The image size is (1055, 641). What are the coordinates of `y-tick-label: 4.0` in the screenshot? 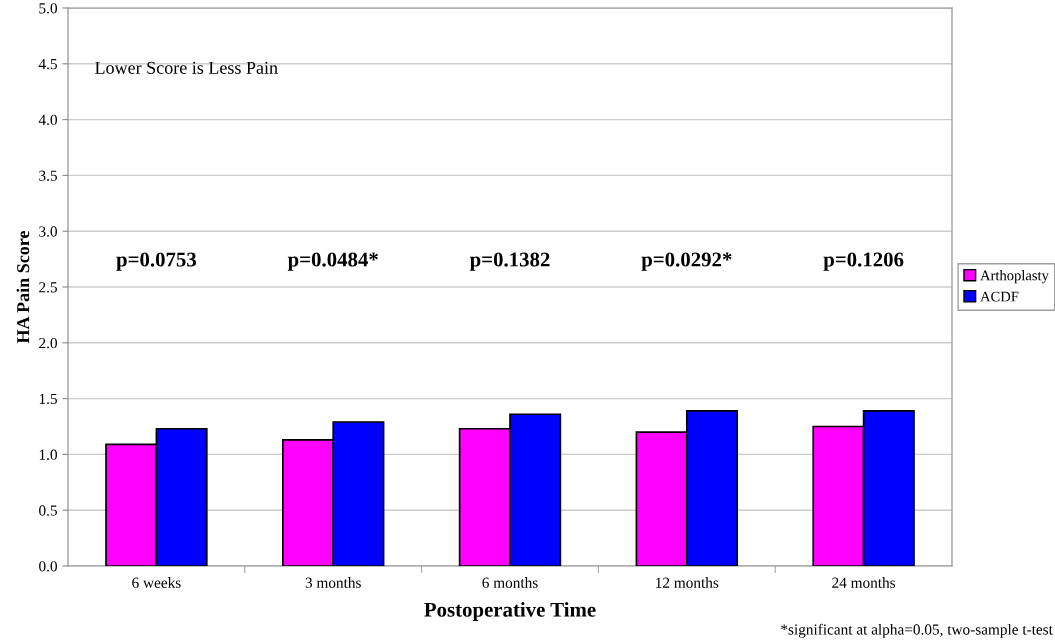 It's located at (47, 120).